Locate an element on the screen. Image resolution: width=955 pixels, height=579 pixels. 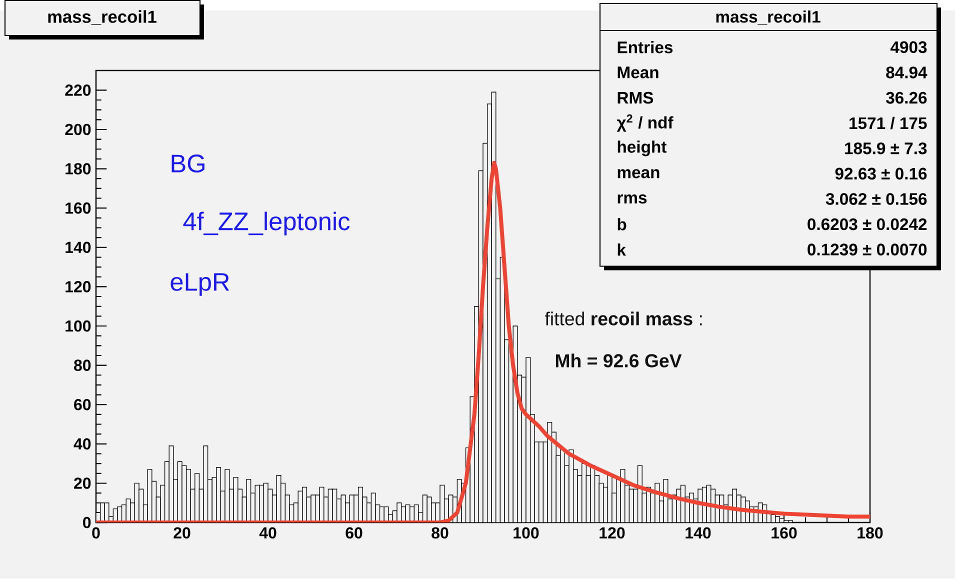
x-tick-label: 180 is located at coordinates (870, 533).